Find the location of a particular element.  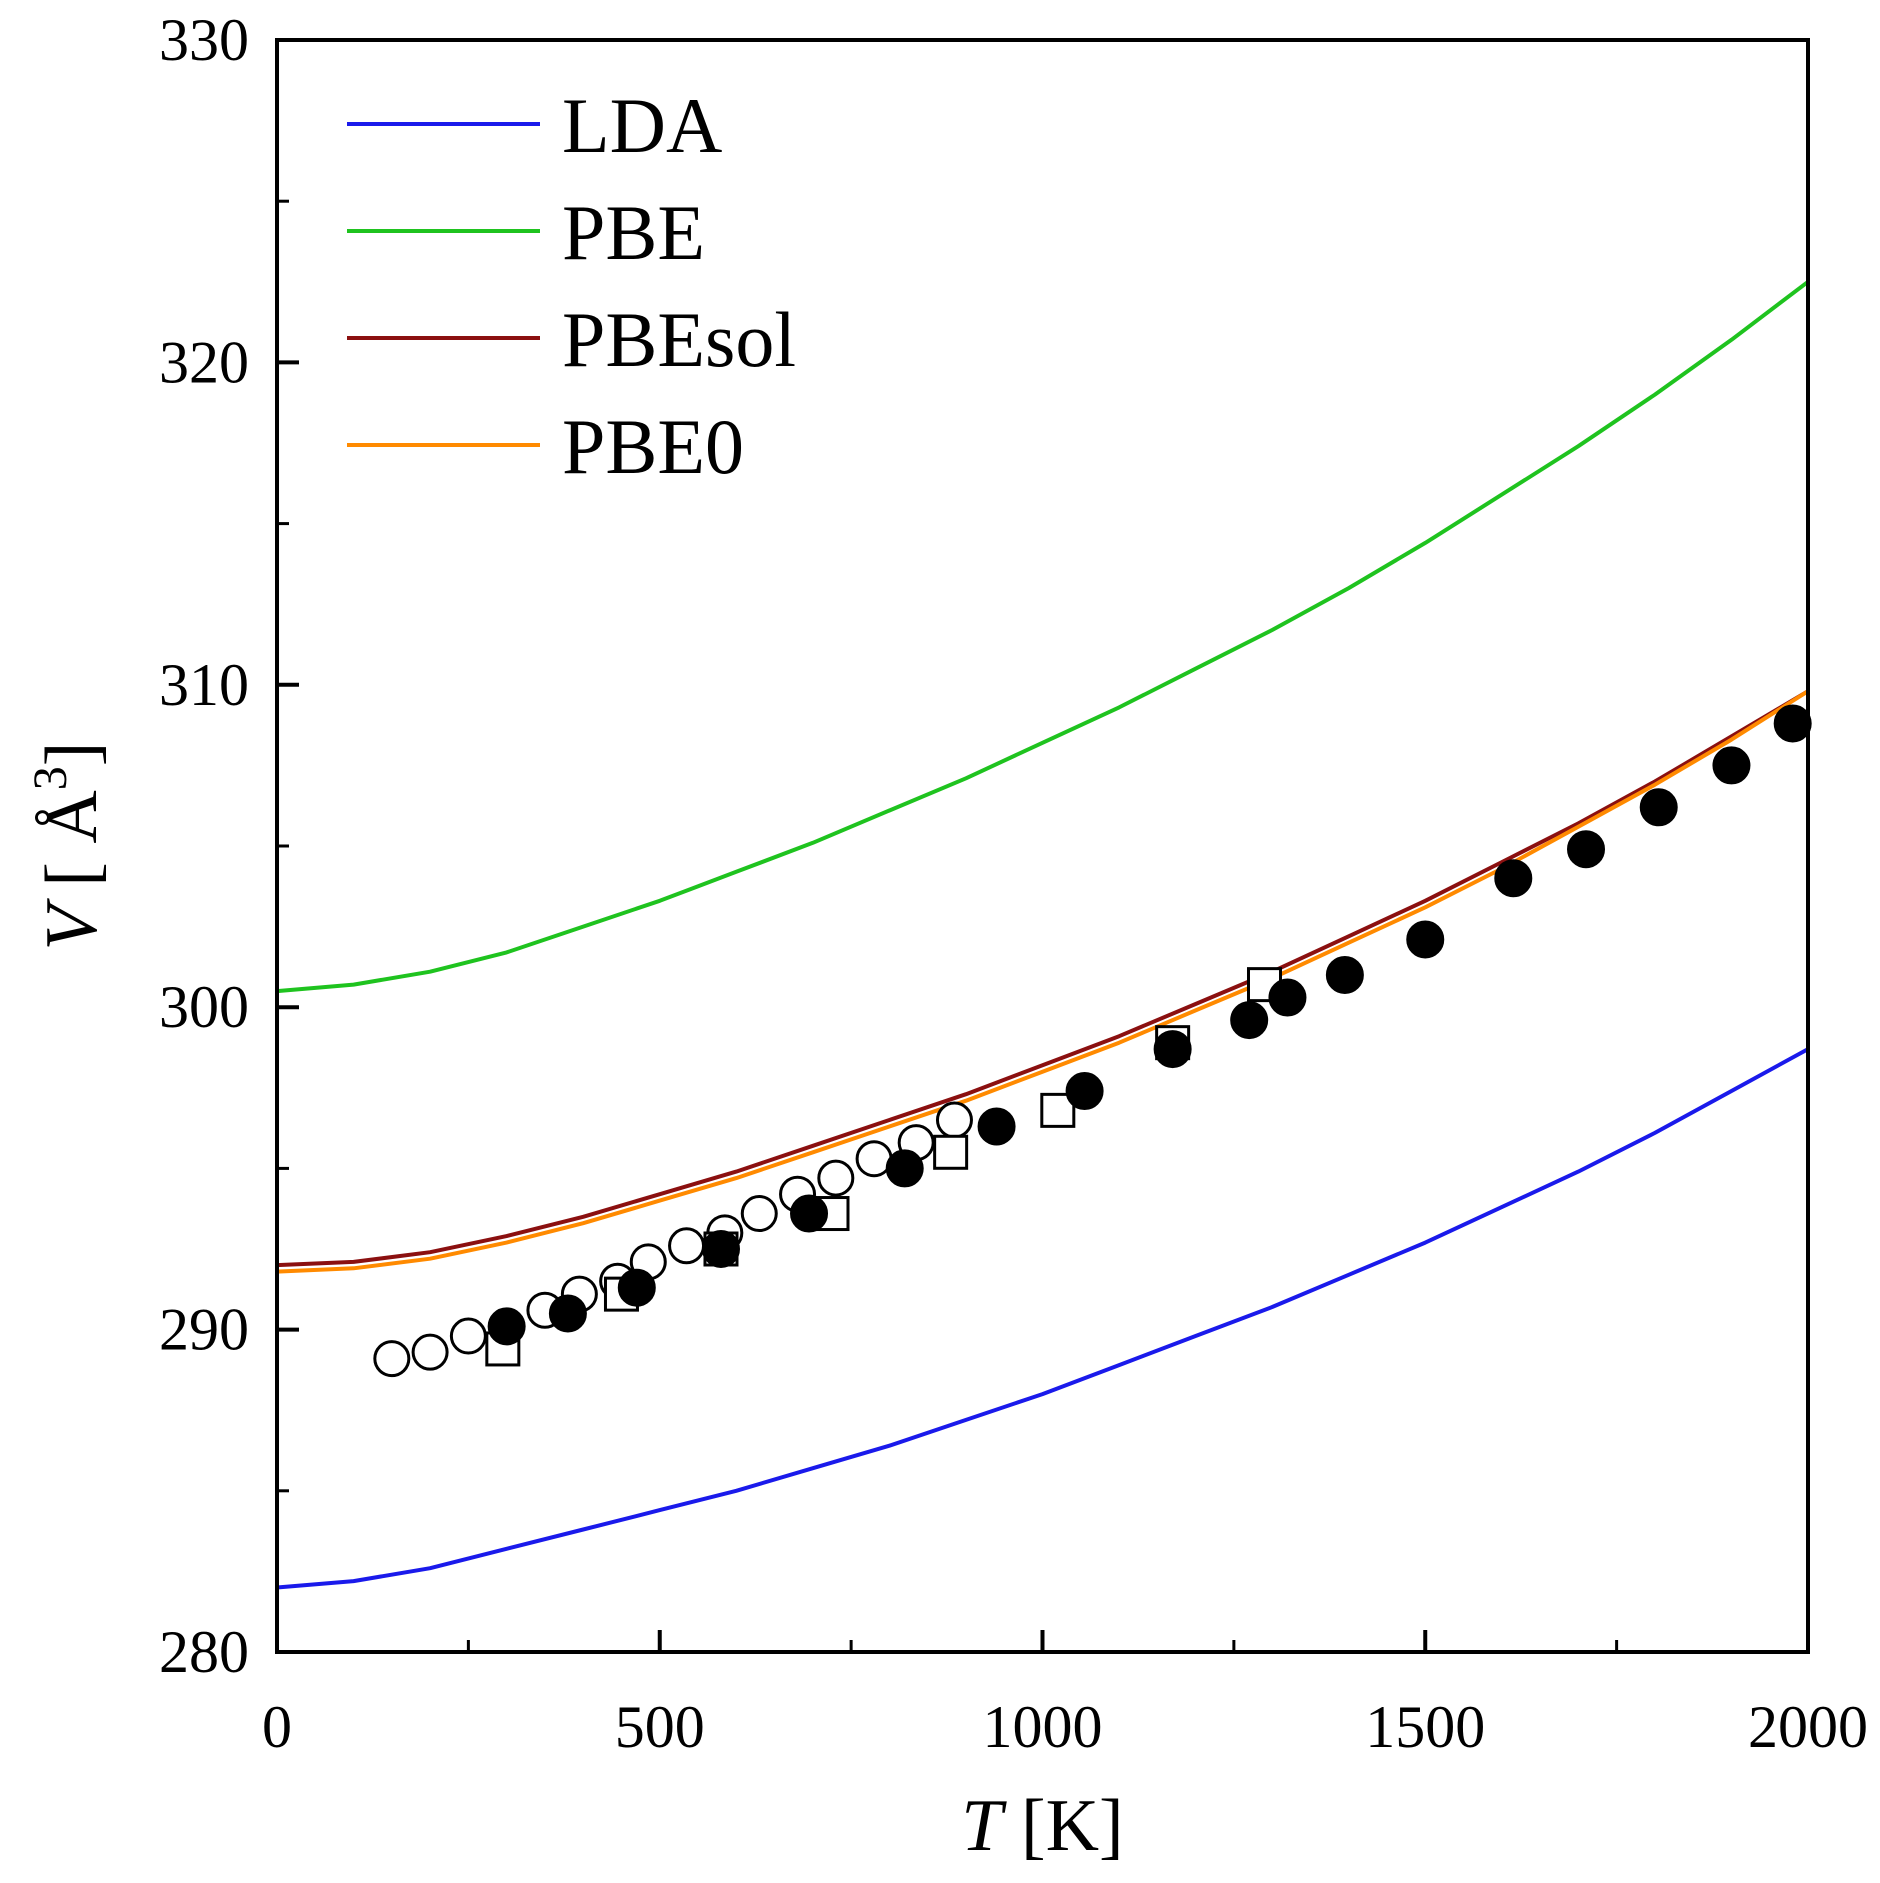

y-tick-label: 300 is located at coordinates (204, 1007).